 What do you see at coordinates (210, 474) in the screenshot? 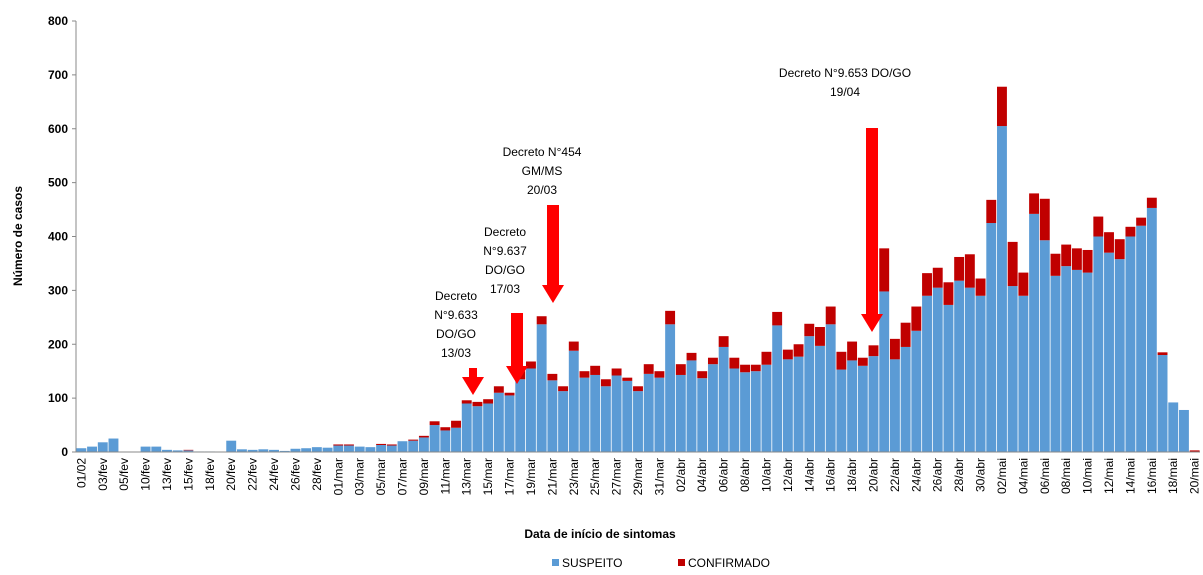
I see `x-tick-label: 18/fev` at bounding box center [210, 474].